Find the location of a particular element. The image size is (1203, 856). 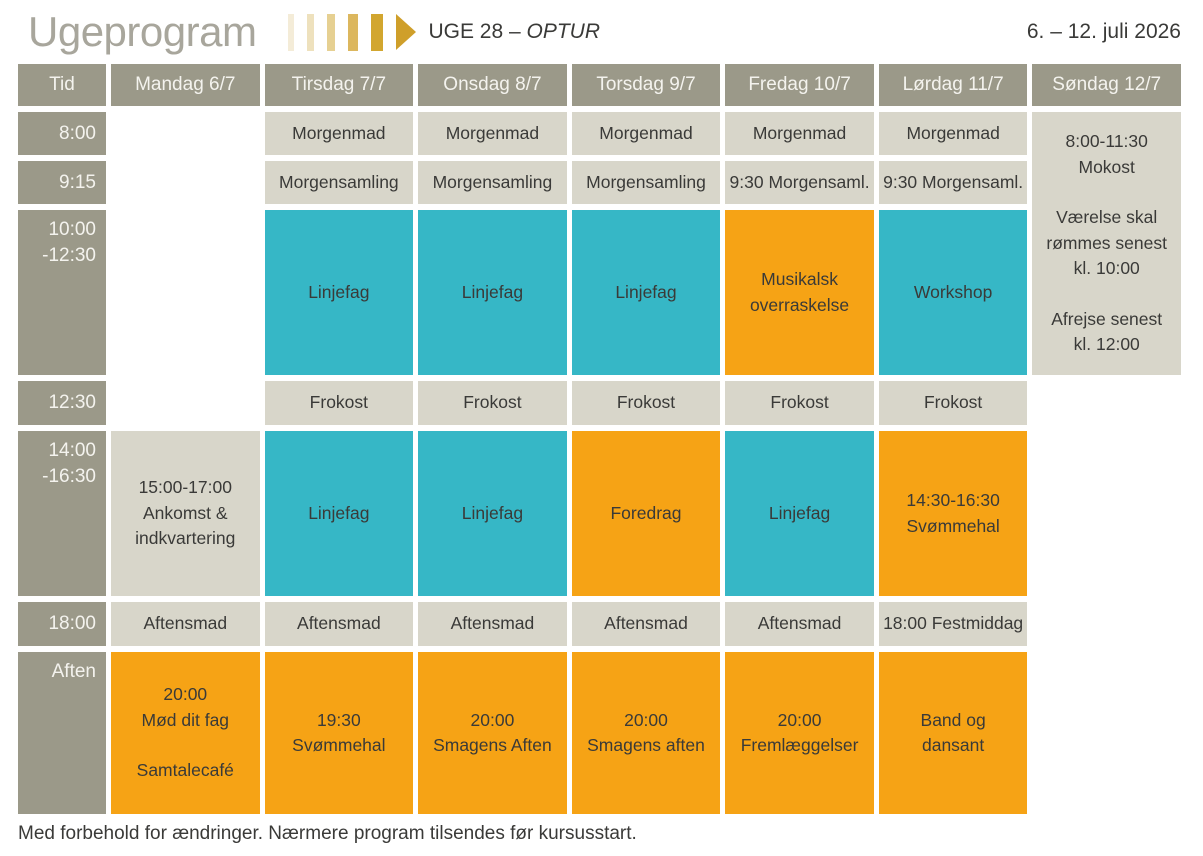

date-range: 6. – 12. juli 2026 is located at coordinates (1103, 31).